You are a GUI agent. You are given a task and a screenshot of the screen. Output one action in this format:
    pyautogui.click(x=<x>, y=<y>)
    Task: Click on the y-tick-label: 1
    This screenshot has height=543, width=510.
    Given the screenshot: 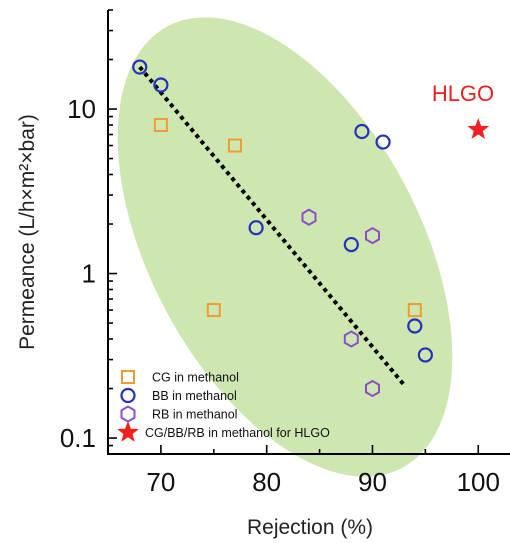 What is the action you would take?
    pyautogui.click(x=89, y=274)
    